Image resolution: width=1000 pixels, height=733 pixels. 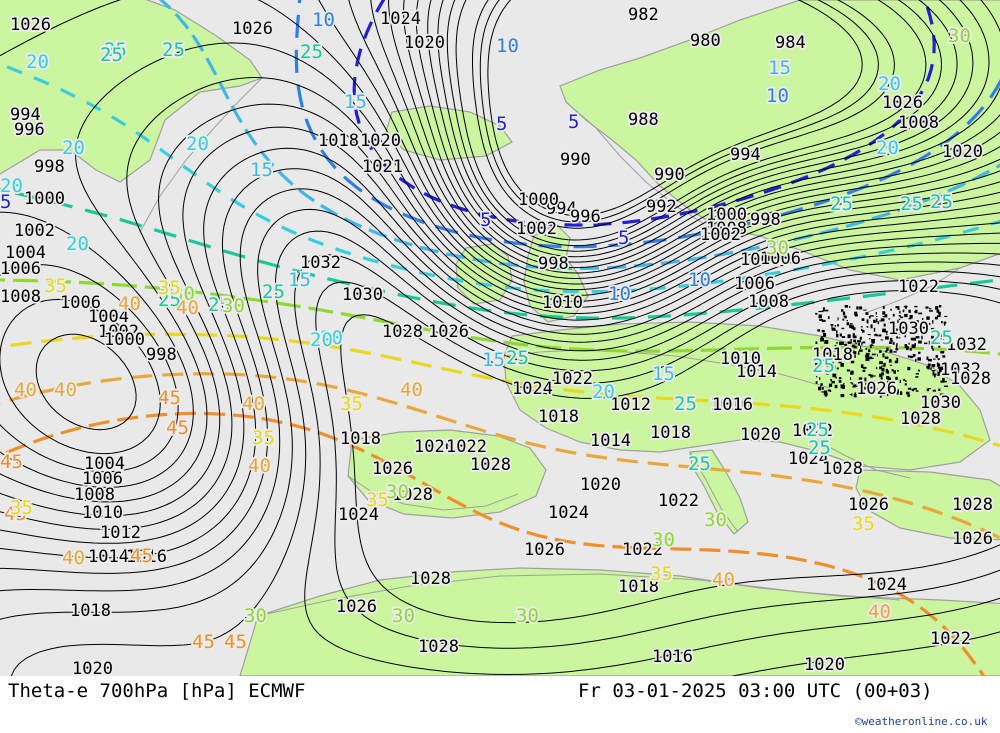 What do you see at coordinates (556, 273) in the screenshot?
I see `land-polygon` at bounding box center [556, 273].